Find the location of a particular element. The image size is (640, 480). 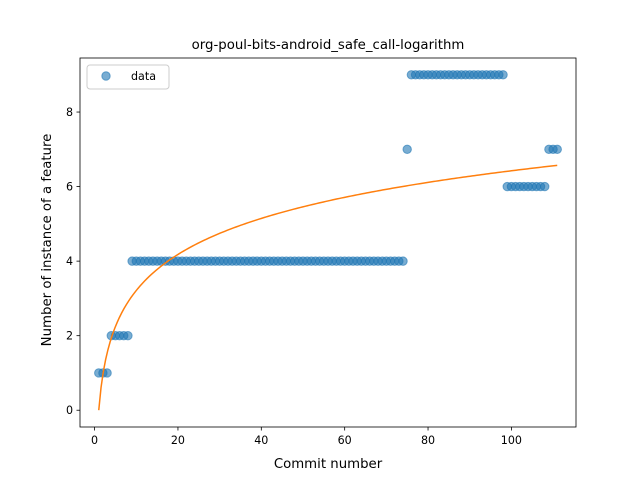

legend-marker is located at coordinates (106, 76).